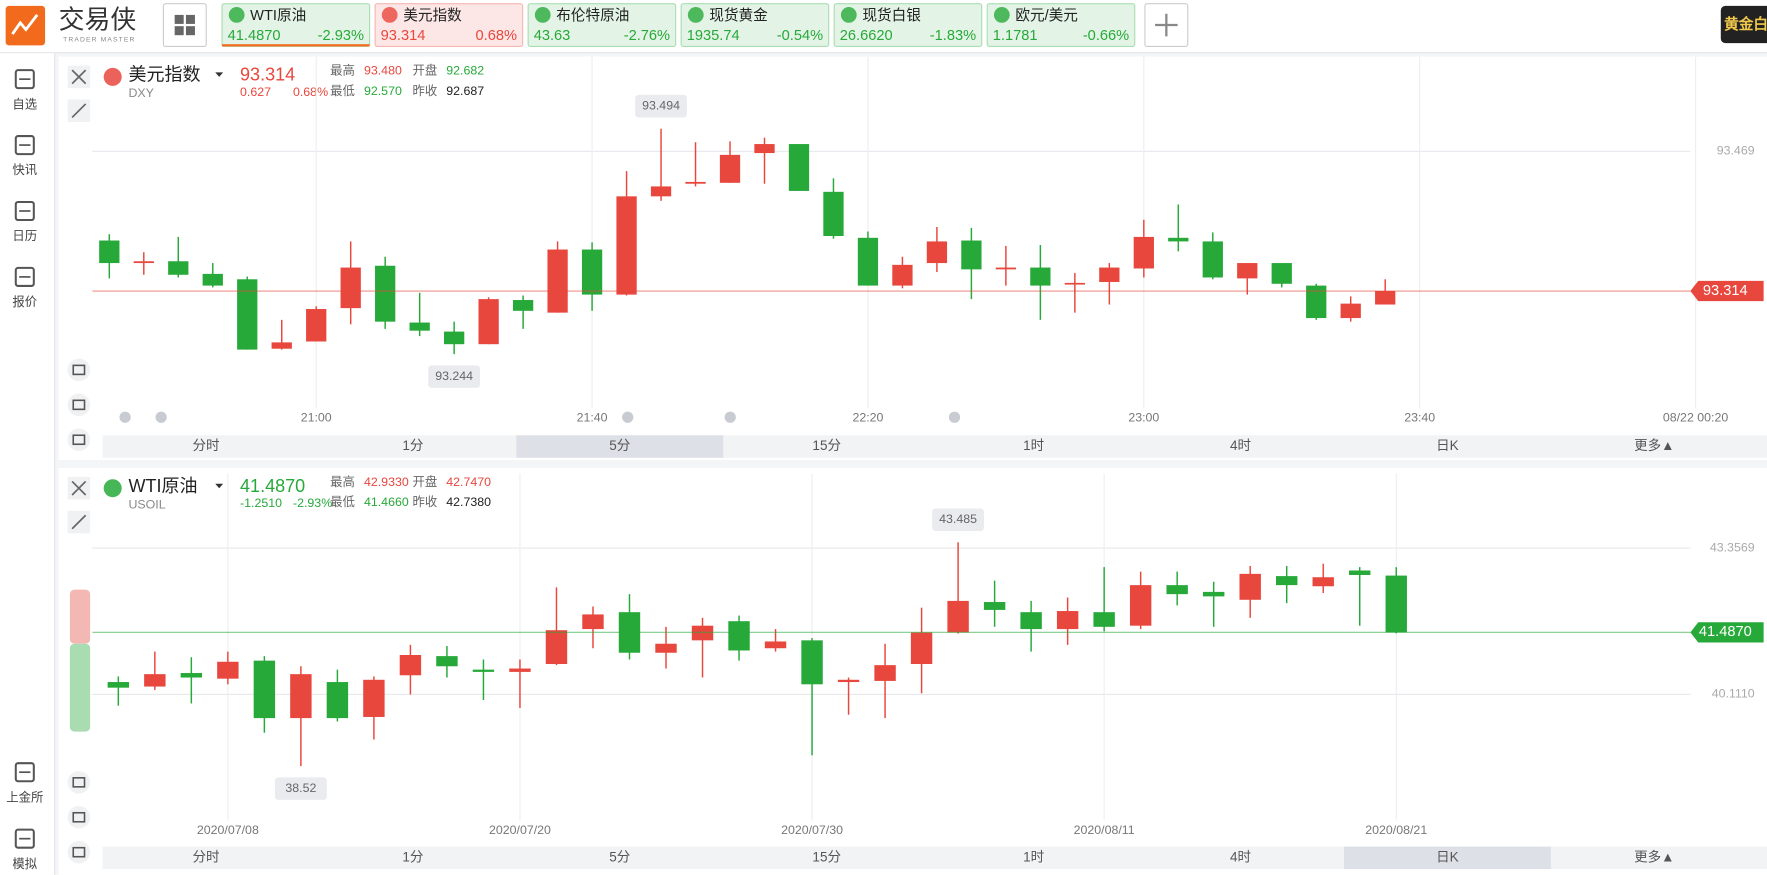 The height and width of the screenshot is (875, 1767). I want to click on sidebar-item: 日历, so click(24, 221).